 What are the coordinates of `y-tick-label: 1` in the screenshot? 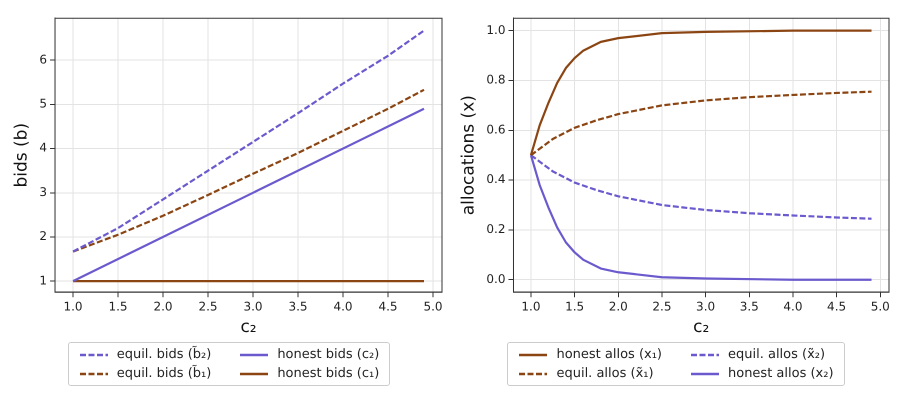 It's located at (43, 280).